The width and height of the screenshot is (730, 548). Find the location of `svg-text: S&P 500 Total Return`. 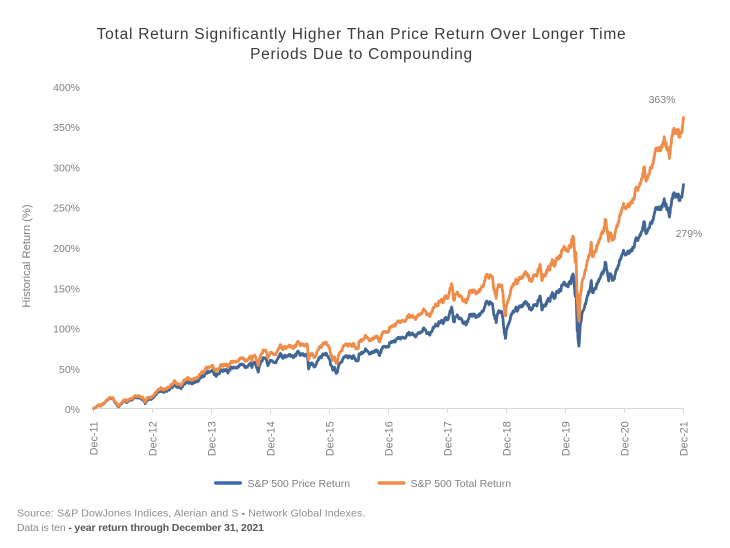

svg-text: S&P 500 Total Return is located at coordinates (461, 484).